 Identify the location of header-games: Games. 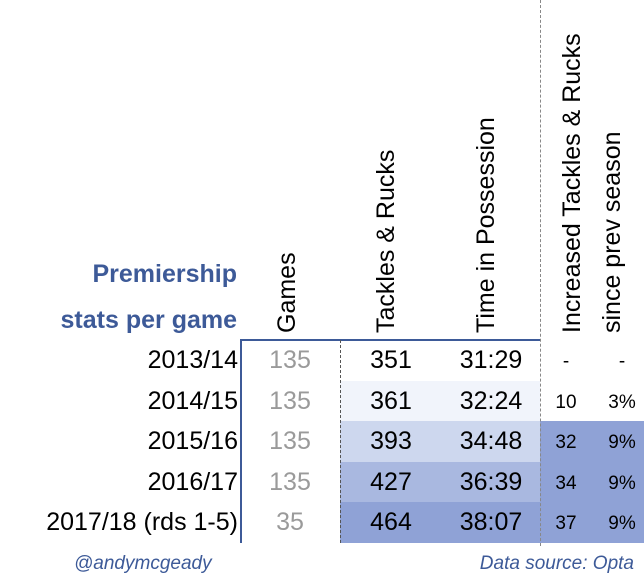
(287, 292).